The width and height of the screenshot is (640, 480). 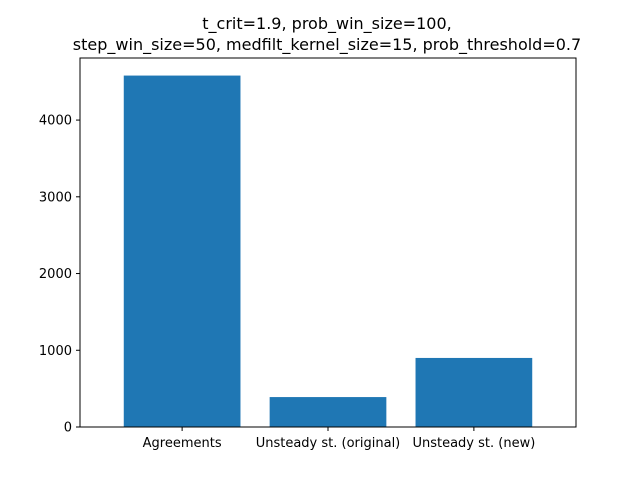 What do you see at coordinates (55, 351) in the screenshot?
I see `y-tick-label-1: 1000` at bounding box center [55, 351].